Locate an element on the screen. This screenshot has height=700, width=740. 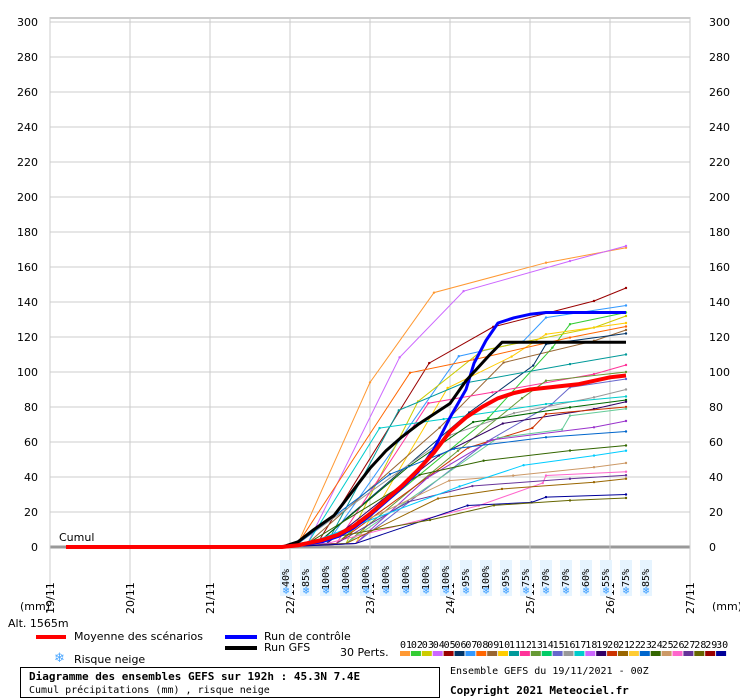
pert-number: 24 is located at coordinates (657, 645).